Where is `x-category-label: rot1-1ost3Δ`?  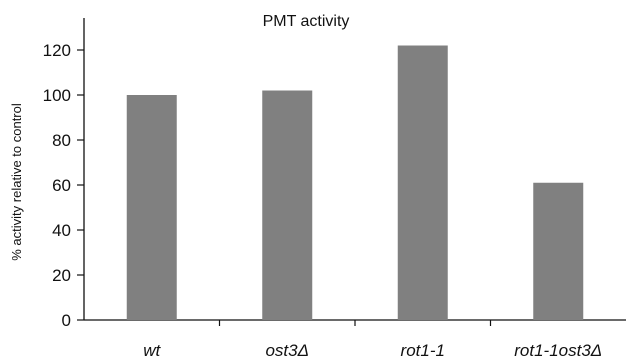
x-category-label: rot1-1ost3Δ is located at coordinates (558, 350).